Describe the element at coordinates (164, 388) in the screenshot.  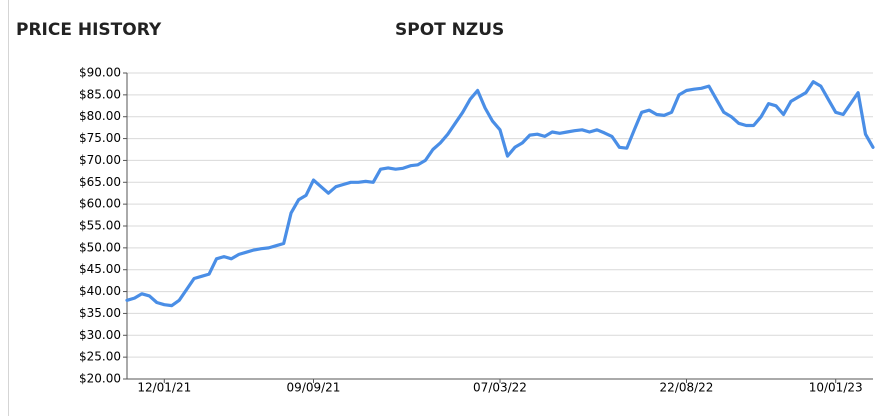
I see `x-tick-label: 12/01/21` at that location.